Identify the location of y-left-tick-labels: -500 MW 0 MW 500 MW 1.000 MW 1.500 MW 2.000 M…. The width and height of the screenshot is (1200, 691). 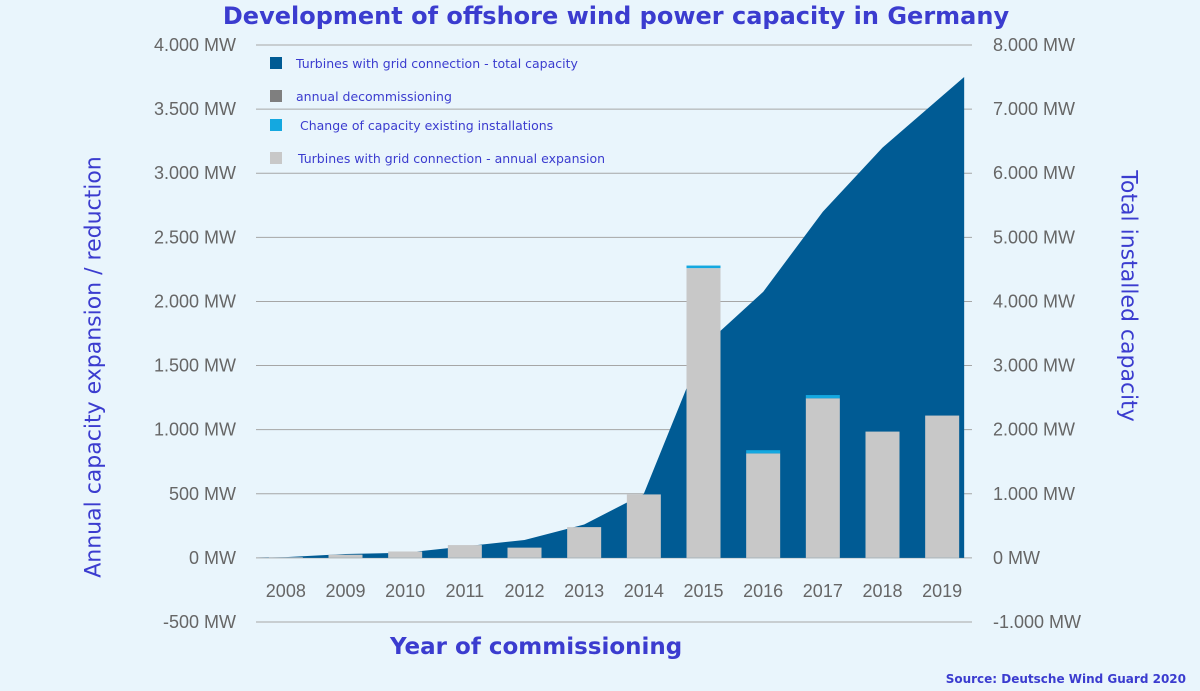
(195, 333).